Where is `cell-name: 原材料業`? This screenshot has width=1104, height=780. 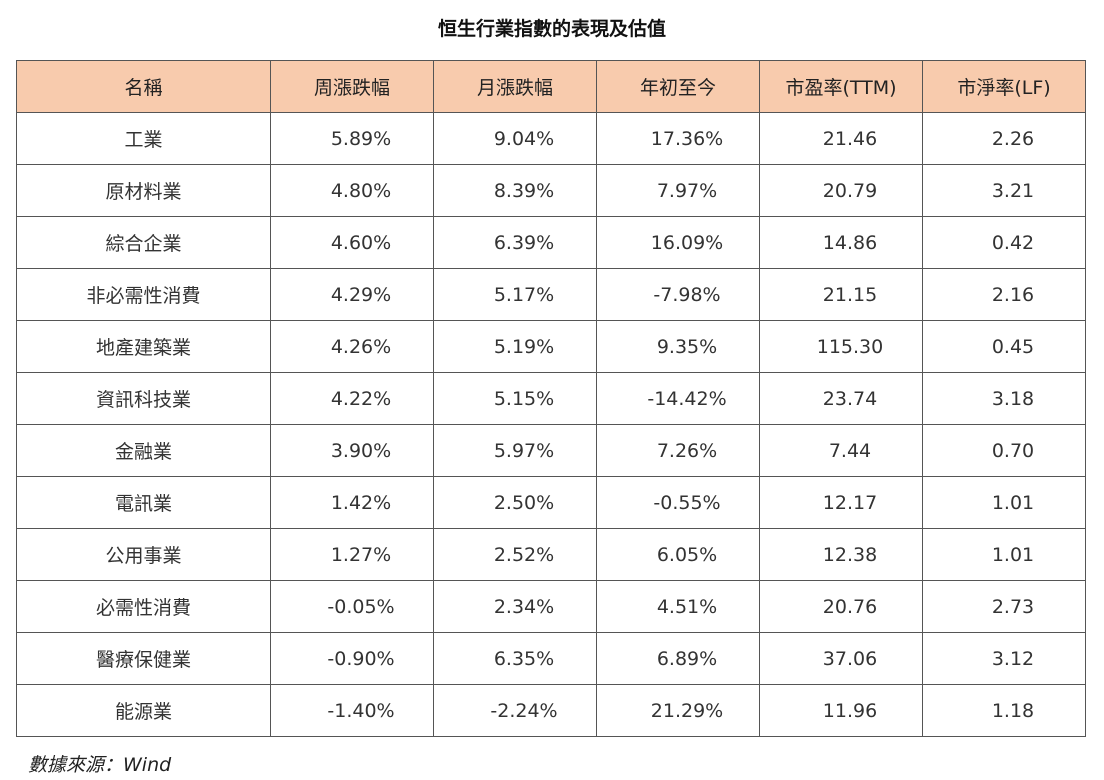 cell-name: 原材料業 is located at coordinates (143, 190).